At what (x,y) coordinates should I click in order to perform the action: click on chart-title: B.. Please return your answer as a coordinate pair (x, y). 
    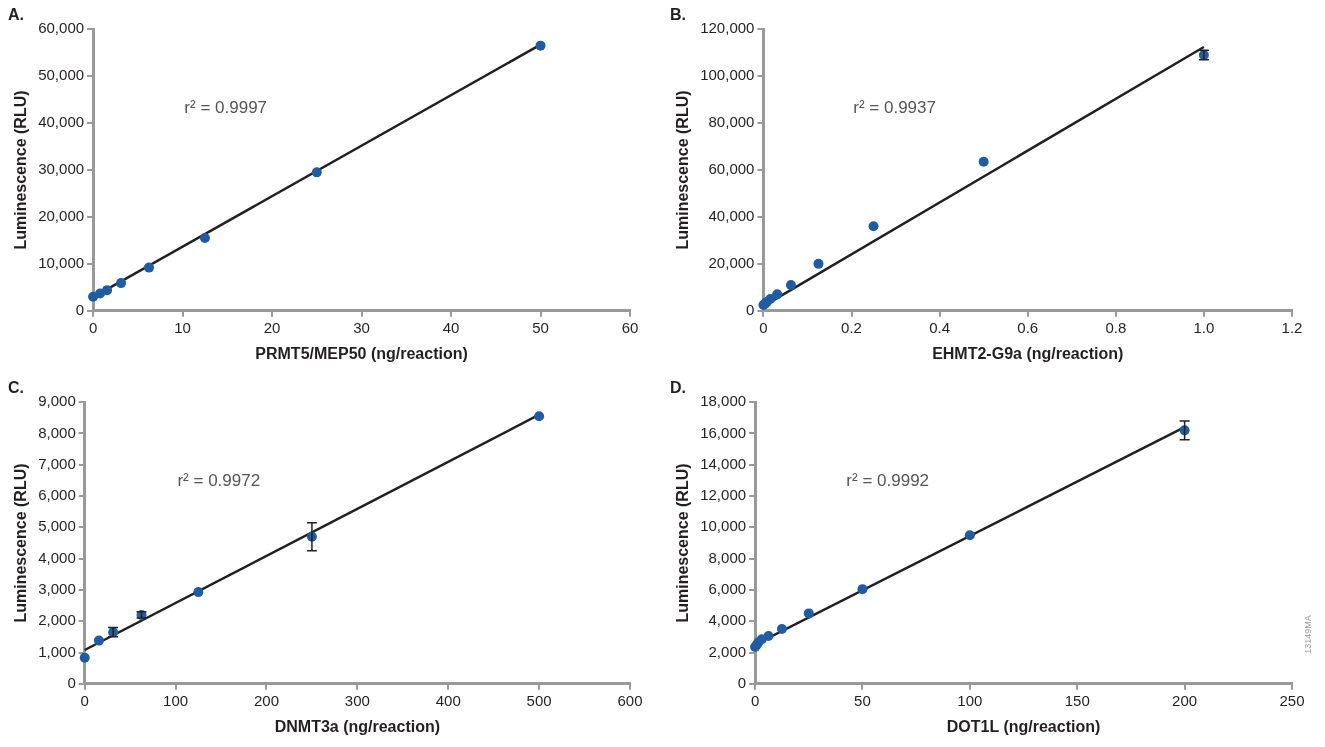
    Looking at the image, I should click on (678, 15).